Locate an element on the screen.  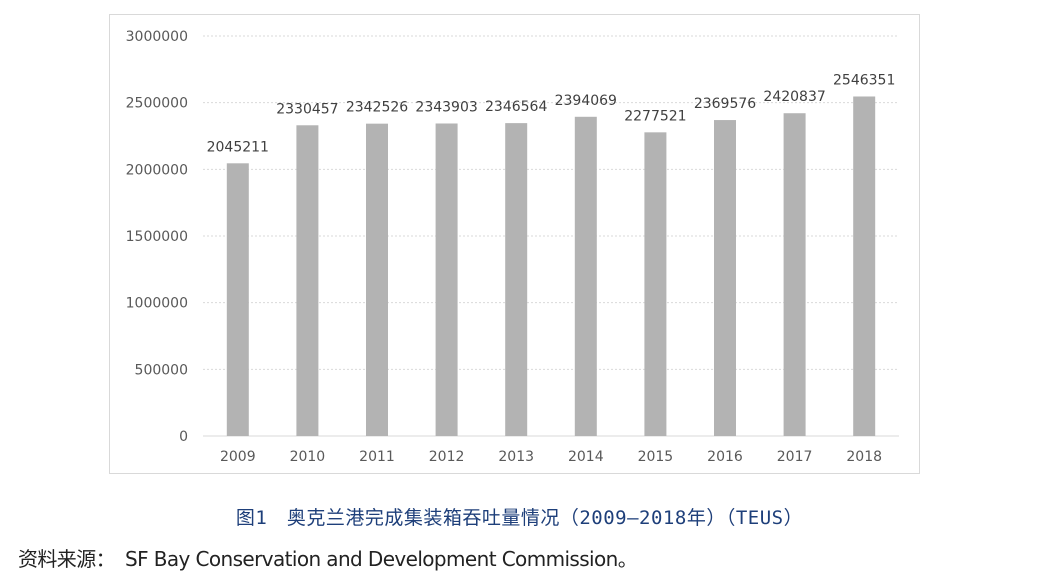
bar-2018 is located at coordinates (864, 266).